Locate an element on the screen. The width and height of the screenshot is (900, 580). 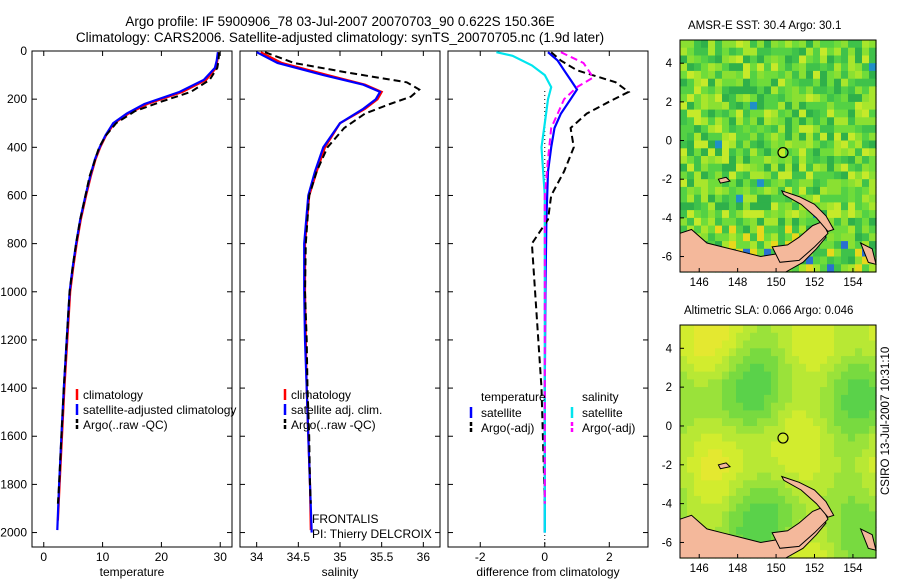
legend-label-diff: Argo(-adj) is located at coordinates (507, 428).